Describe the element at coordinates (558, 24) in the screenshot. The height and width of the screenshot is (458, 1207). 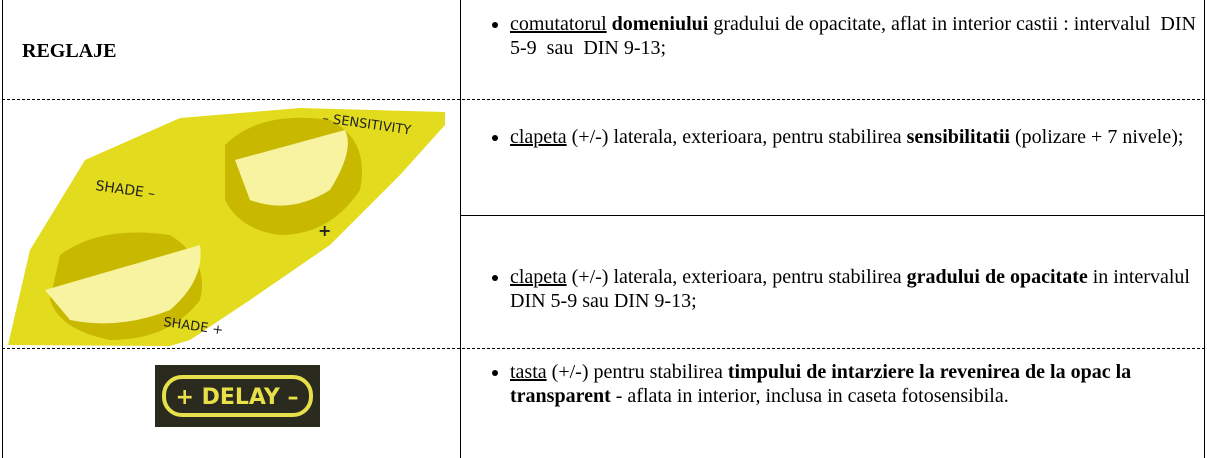
I see `text-run: comutatorul` at that location.